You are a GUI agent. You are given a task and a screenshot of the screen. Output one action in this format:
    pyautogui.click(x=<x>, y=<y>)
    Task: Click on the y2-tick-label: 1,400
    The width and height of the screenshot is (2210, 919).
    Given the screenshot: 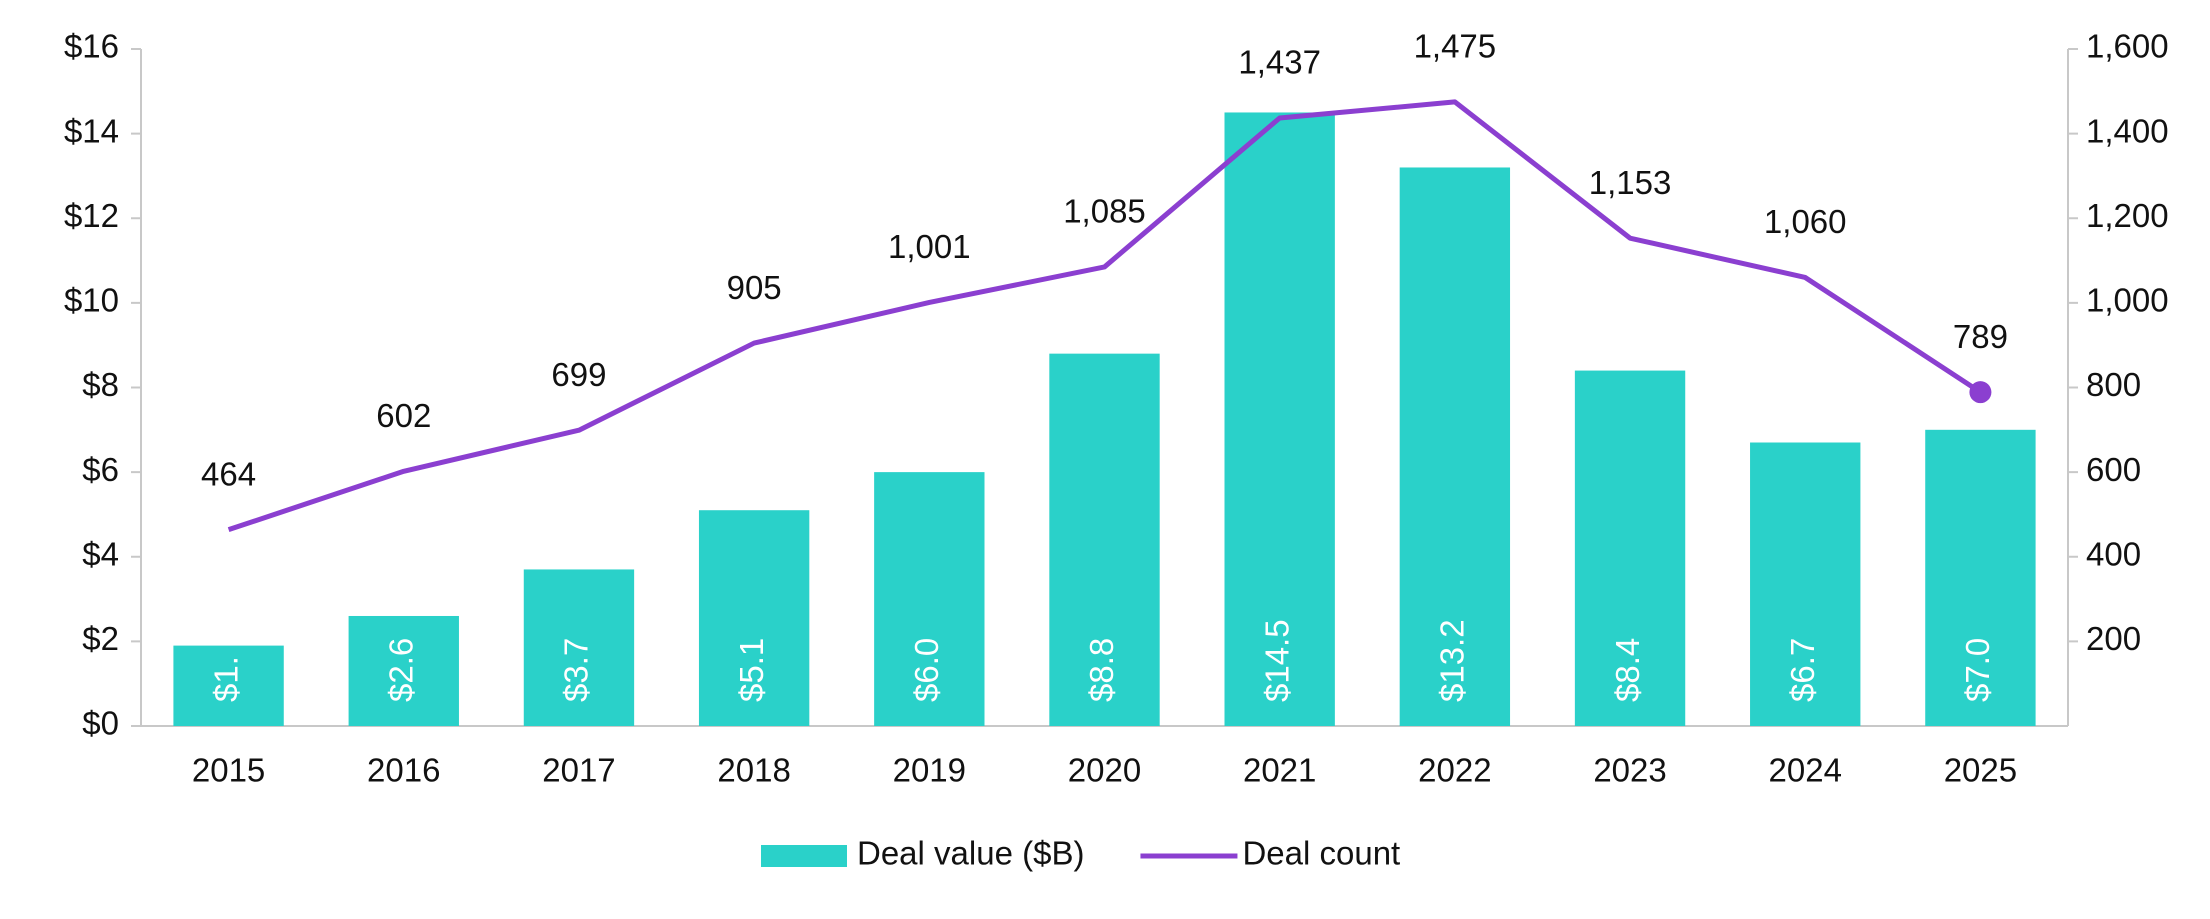 What is the action you would take?
    pyautogui.click(x=2127, y=130)
    